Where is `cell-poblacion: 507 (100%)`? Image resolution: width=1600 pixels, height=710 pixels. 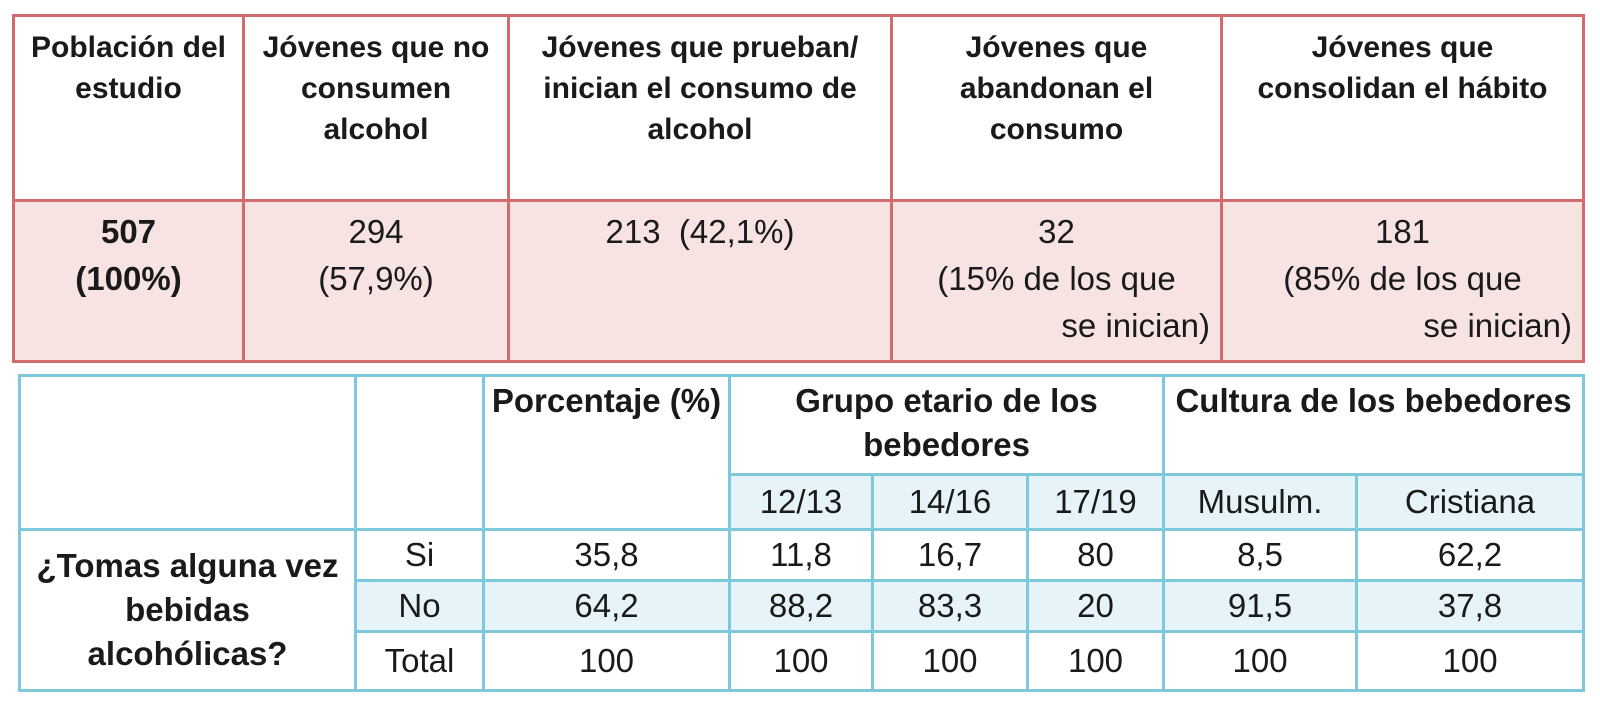 cell-poblacion: 507 (100%) is located at coordinates (128, 281).